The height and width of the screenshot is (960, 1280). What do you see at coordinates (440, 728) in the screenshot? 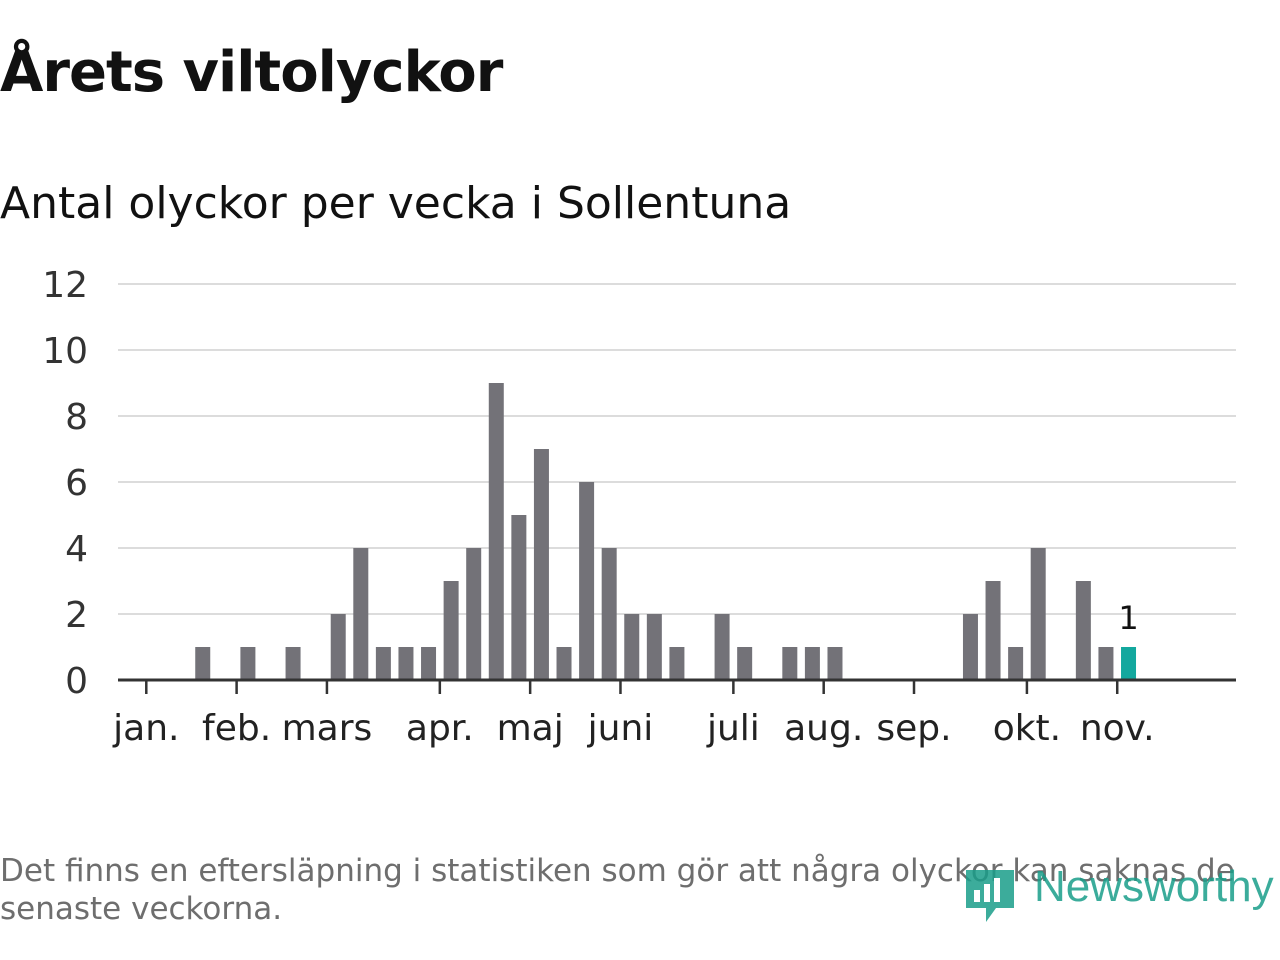
I see `month-label: apr.` at bounding box center [440, 728].